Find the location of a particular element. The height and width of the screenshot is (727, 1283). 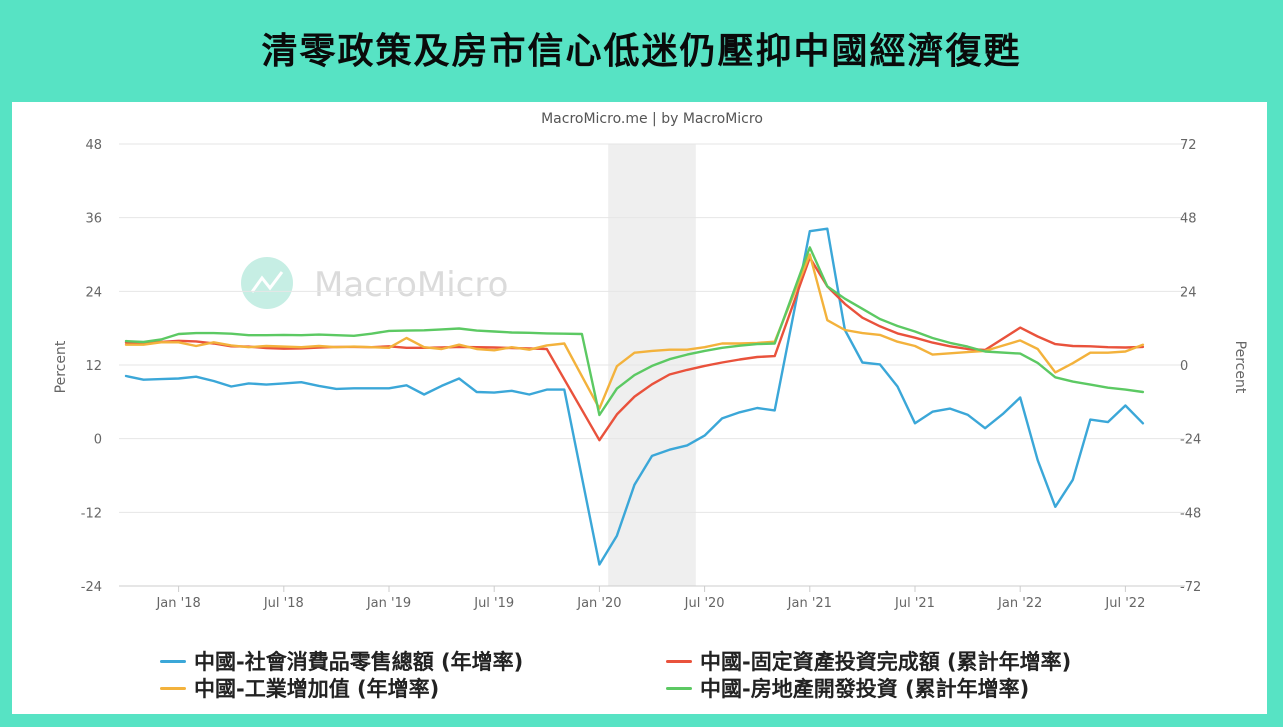

y-left-tick-label: 12 is located at coordinates (93, 366).